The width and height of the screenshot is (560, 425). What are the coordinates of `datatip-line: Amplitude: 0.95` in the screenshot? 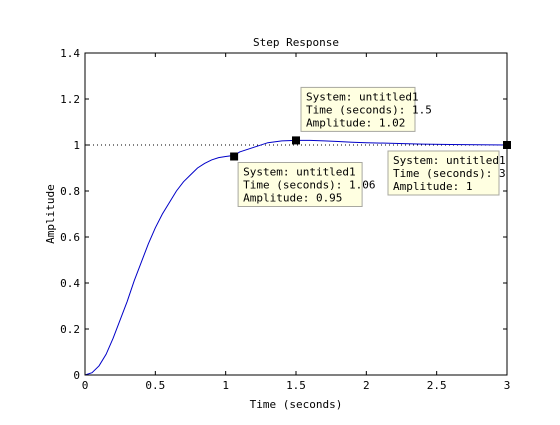 It's located at (292, 198).